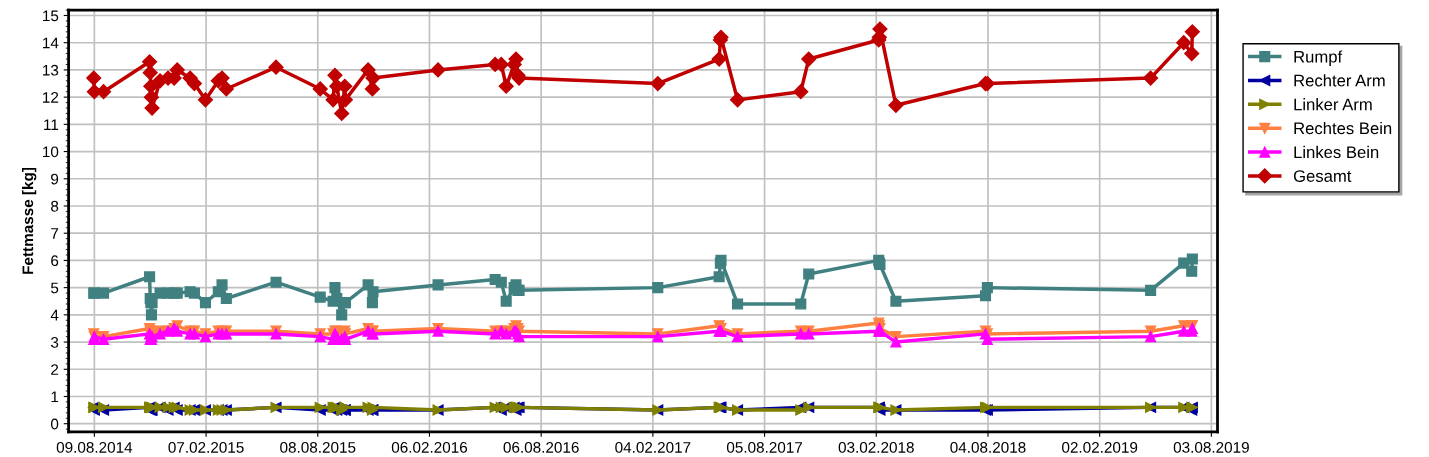 The image size is (1429, 457). I want to click on x-tick-label: 02.02.2019, so click(1100, 447).